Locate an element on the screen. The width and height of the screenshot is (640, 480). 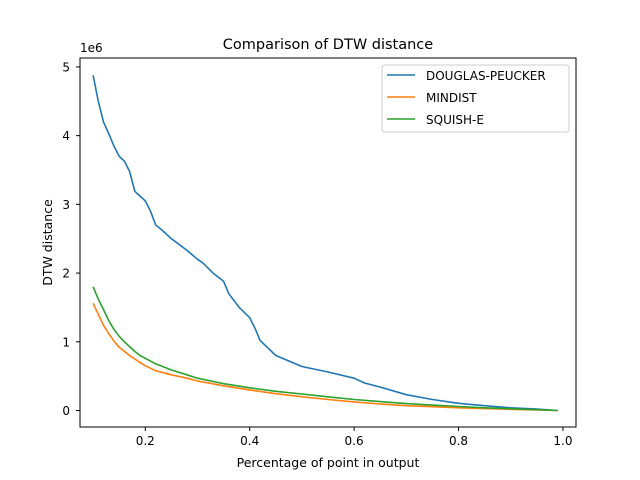
y-axis-ticks: 0 1 2 3 4 5 is located at coordinates (71, 239).